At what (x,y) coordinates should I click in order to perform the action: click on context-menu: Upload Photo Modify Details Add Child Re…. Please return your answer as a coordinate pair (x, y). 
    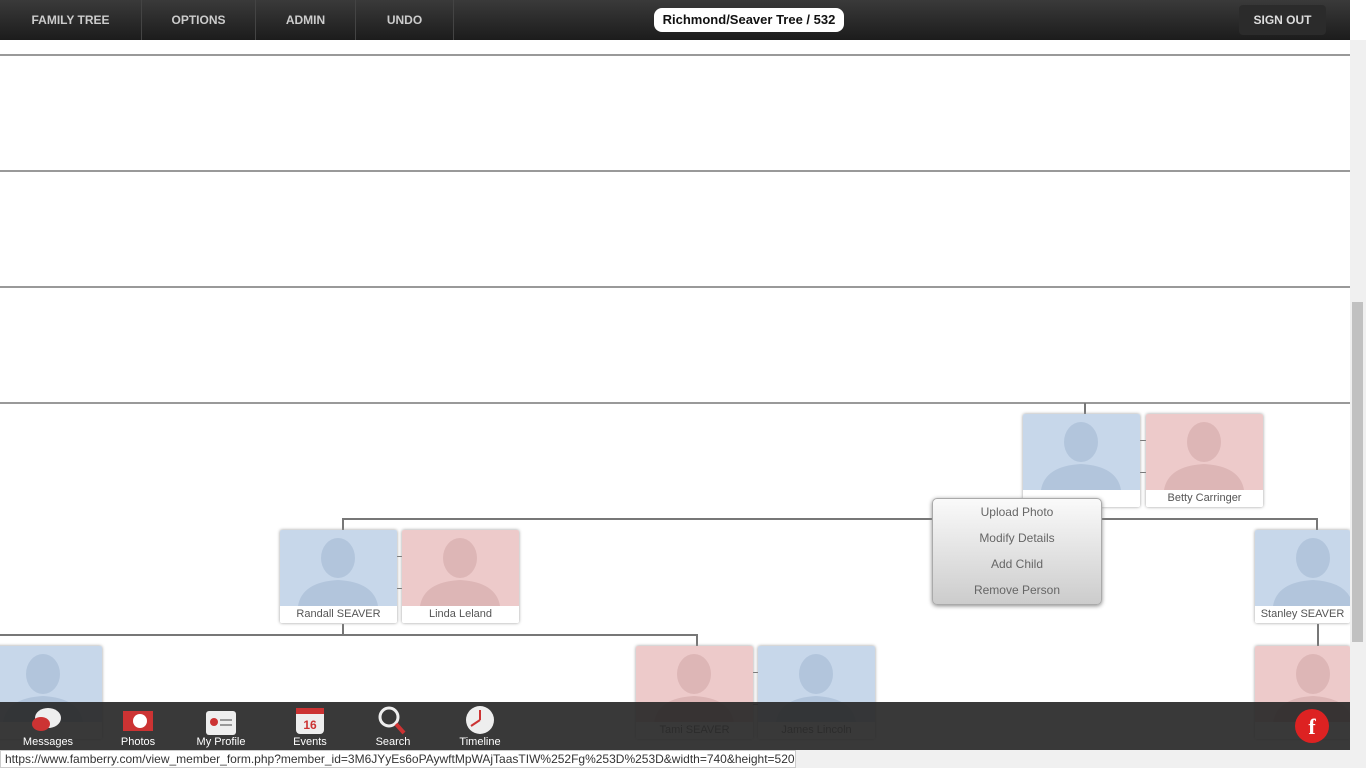
    Looking at the image, I should click on (1017, 551).